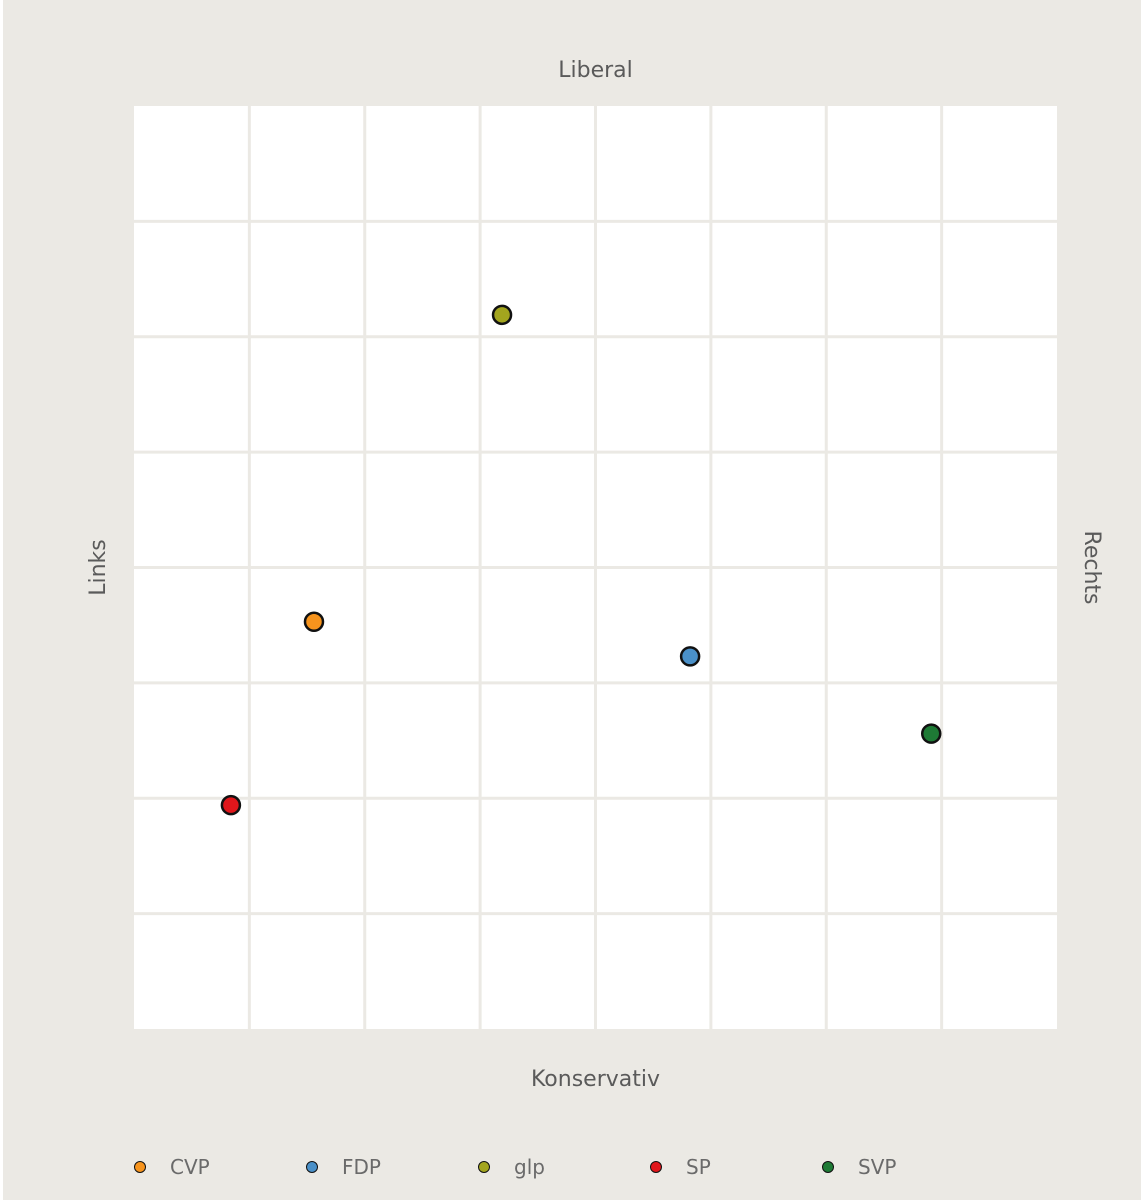 The width and height of the screenshot is (1141, 1200). I want to click on legend-label: CVP, so click(190, 1167).